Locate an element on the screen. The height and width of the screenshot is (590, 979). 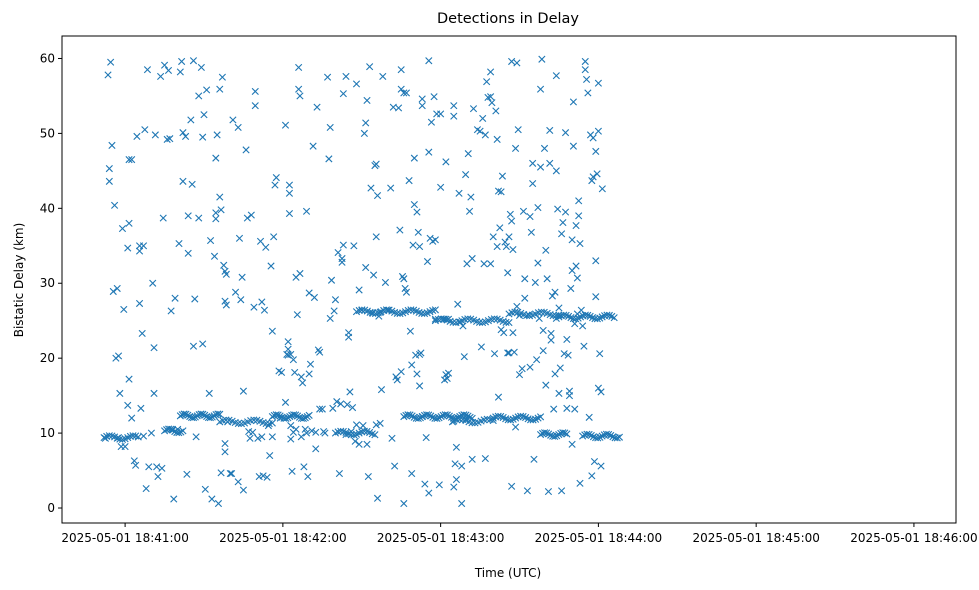
y-tick-label: 20 is located at coordinates (47, 358).